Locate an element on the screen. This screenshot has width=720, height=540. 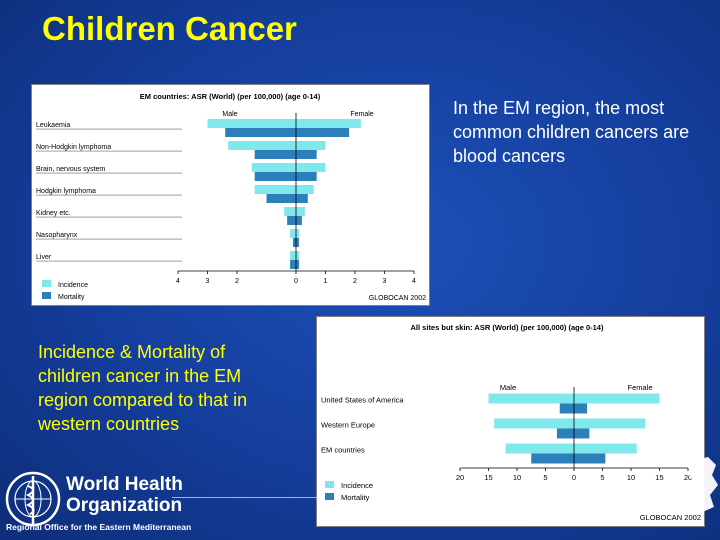
logo-name-line2: Organization is located at coordinates (124, 505).